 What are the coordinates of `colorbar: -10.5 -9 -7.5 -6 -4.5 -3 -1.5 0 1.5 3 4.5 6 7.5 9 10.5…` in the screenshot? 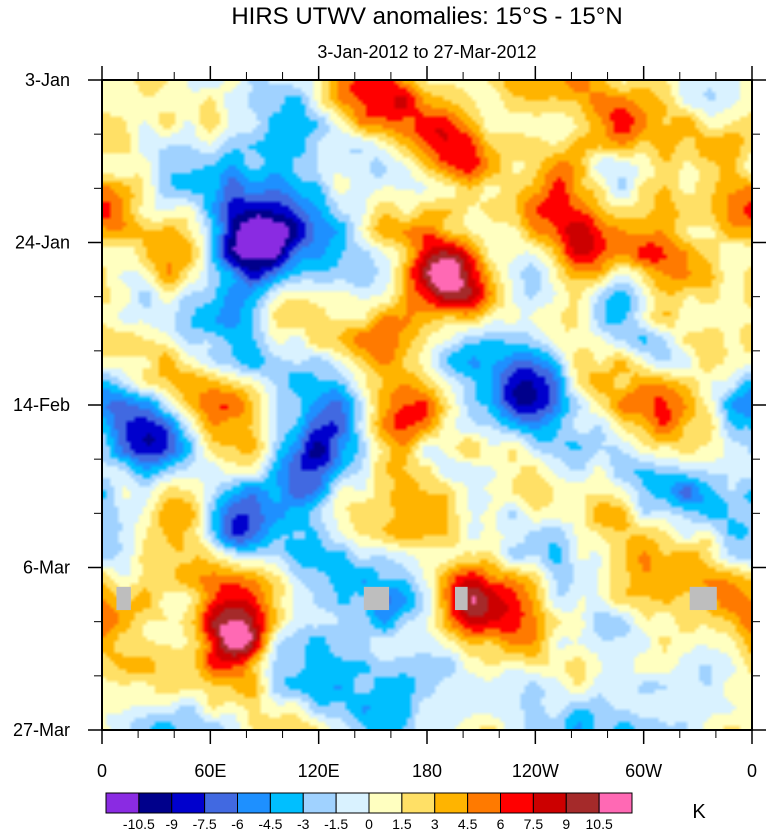 It's located at (405, 811).